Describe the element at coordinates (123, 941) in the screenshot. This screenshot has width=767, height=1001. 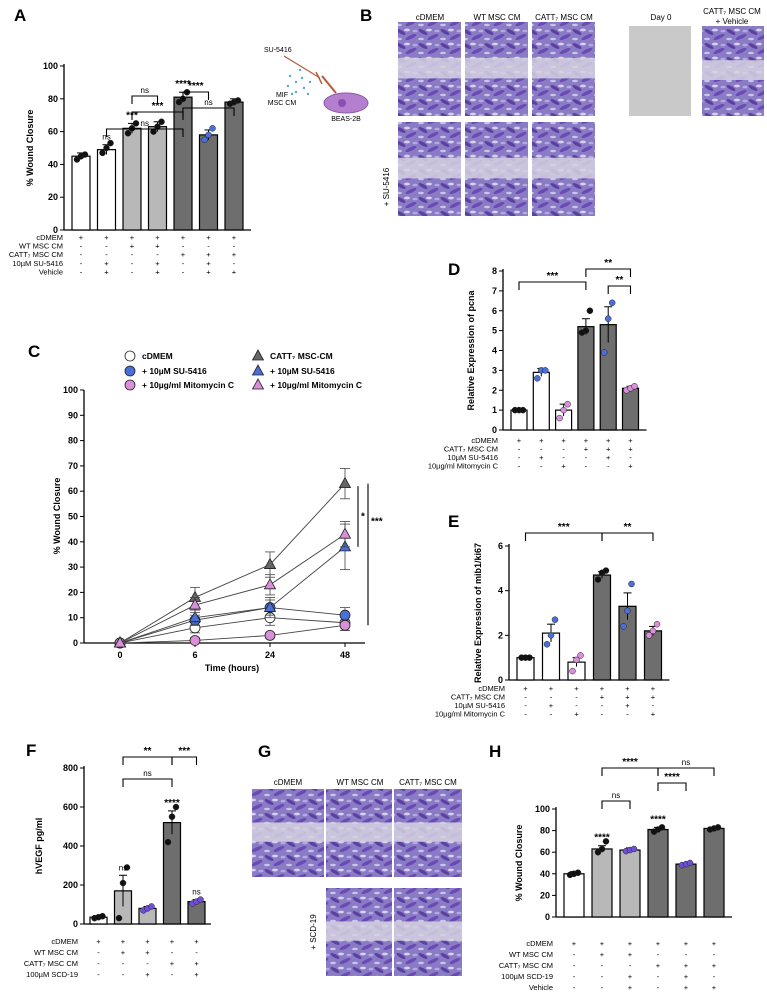
I see `panel-f-condition-sign: +` at that location.